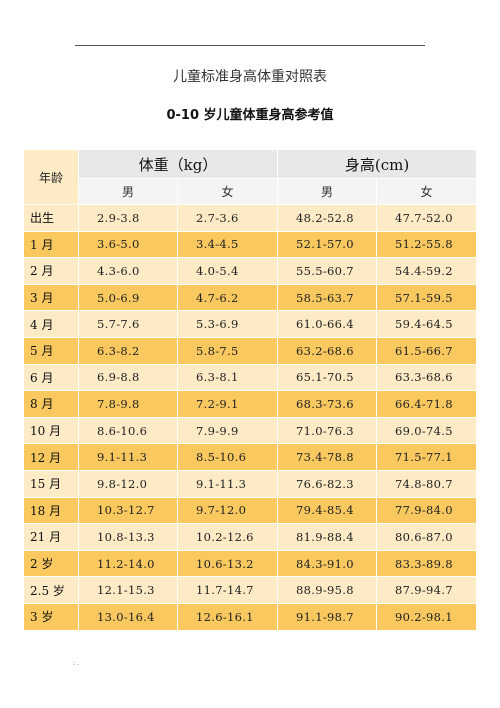 Image resolution: width=500 pixels, height=708 pixels. I want to click on height-header: 身高(cm), so click(377, 164).